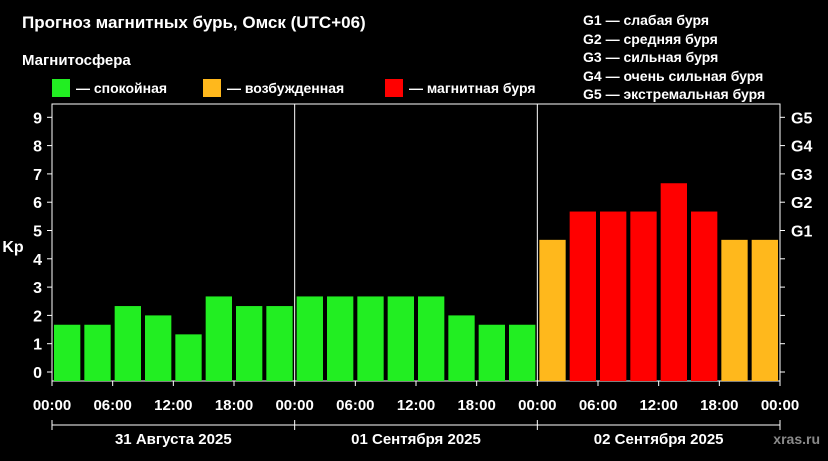 The image size is (828, 461). I want to click on legend-label-active: — возбужденная, so click(286, 88).